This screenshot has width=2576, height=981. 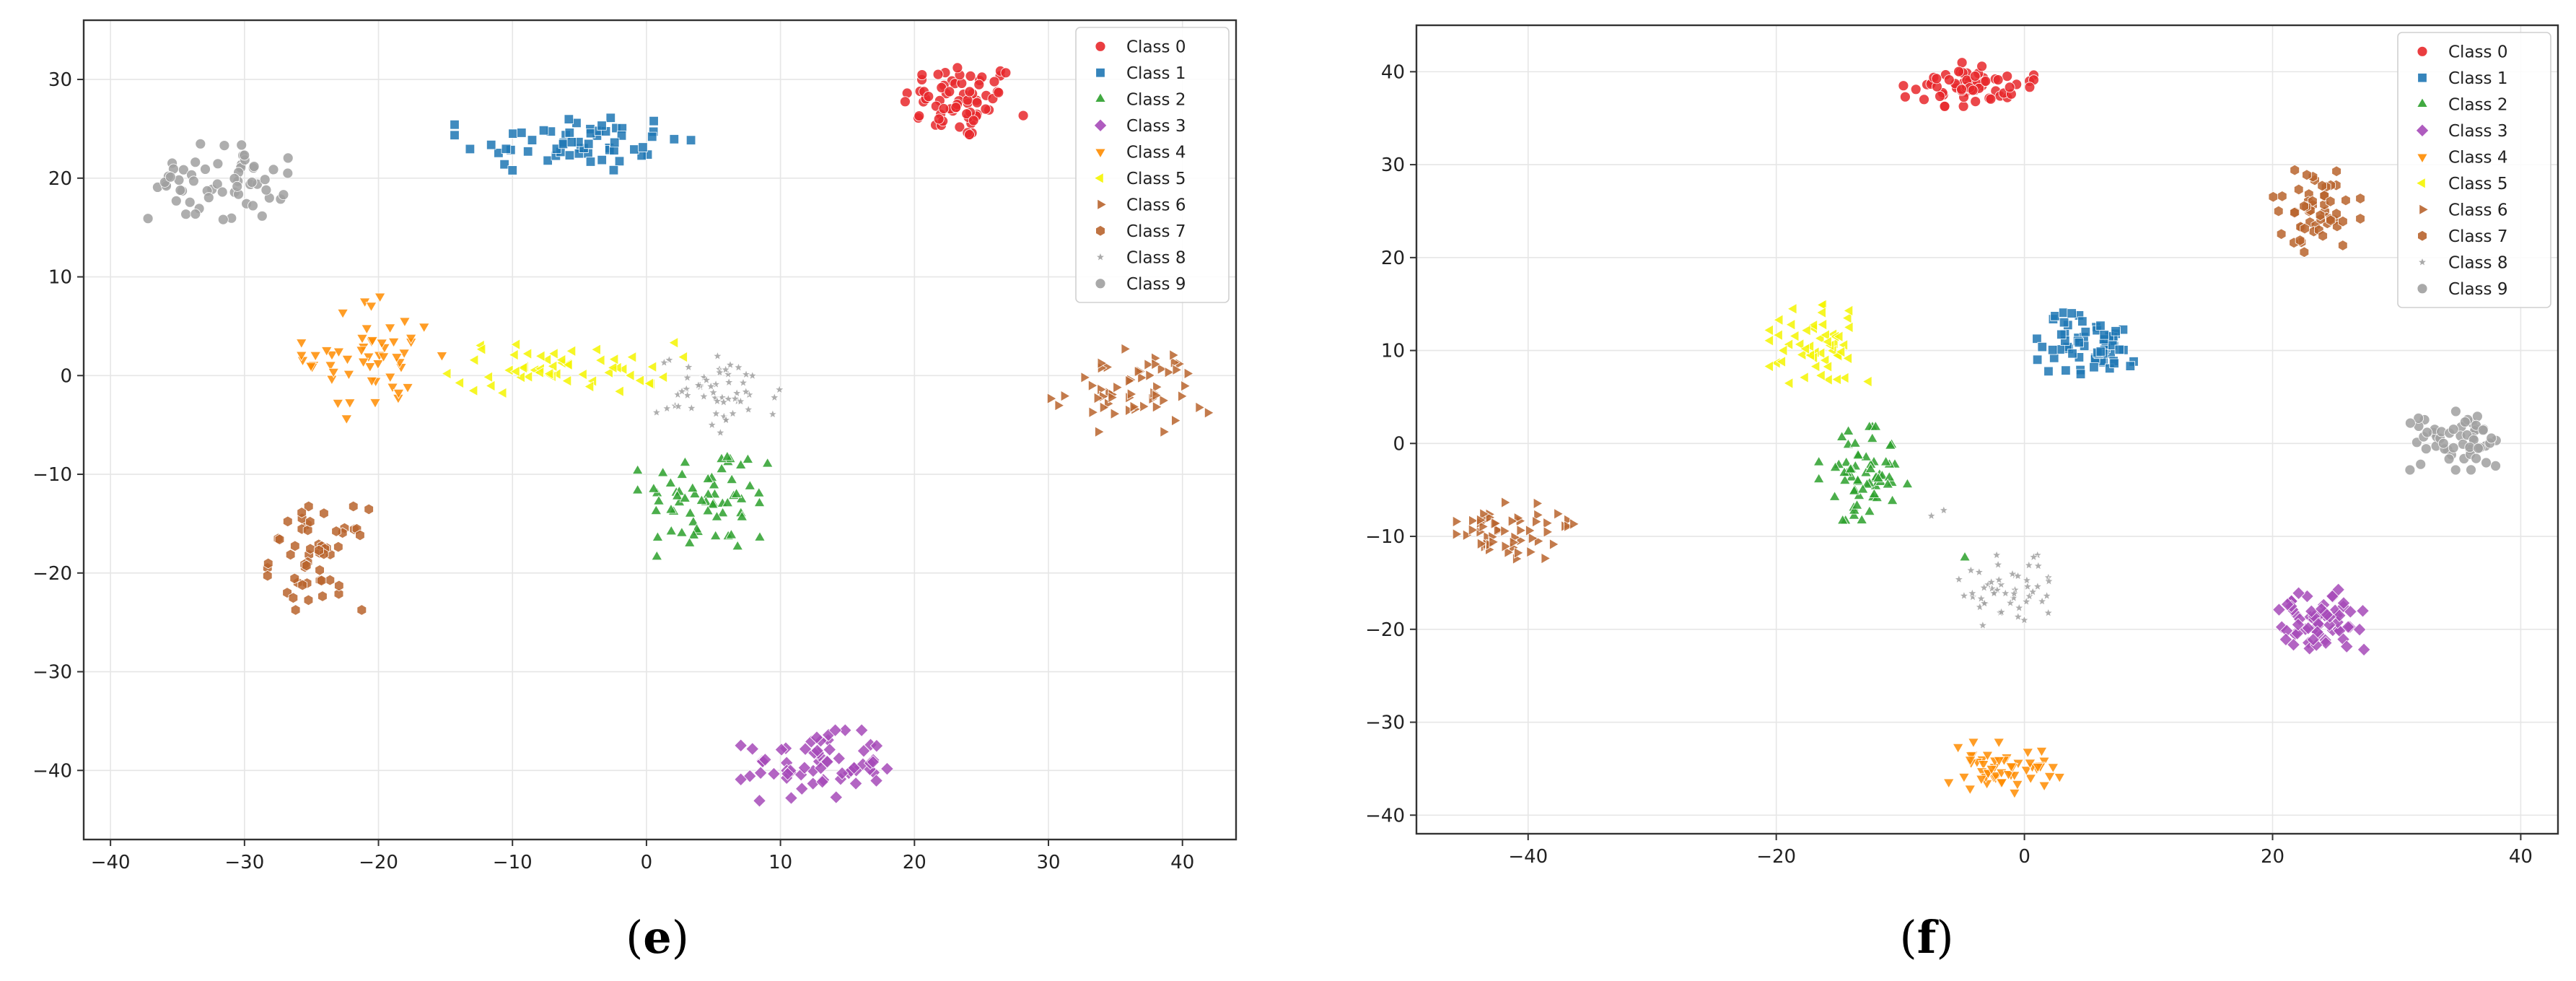 I want to click on legend-label: Class 0, so click(x=2477, y=52).